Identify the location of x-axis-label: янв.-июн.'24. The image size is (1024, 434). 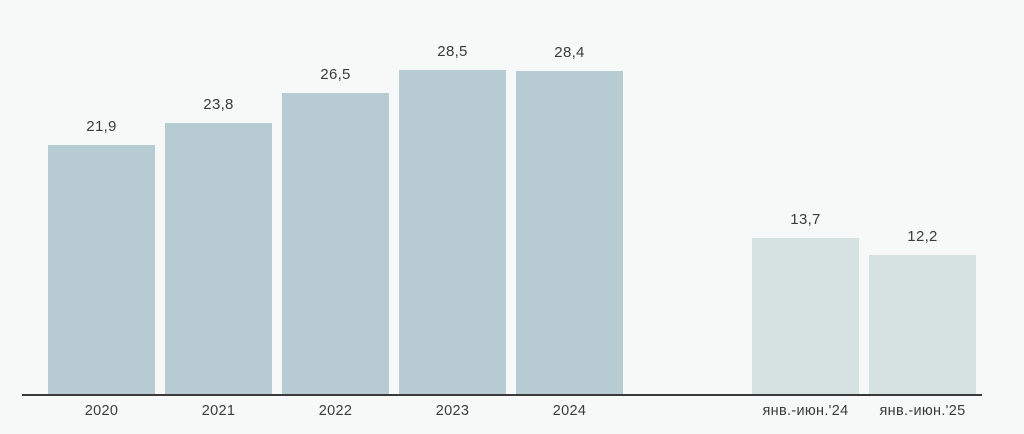
(805, 411).